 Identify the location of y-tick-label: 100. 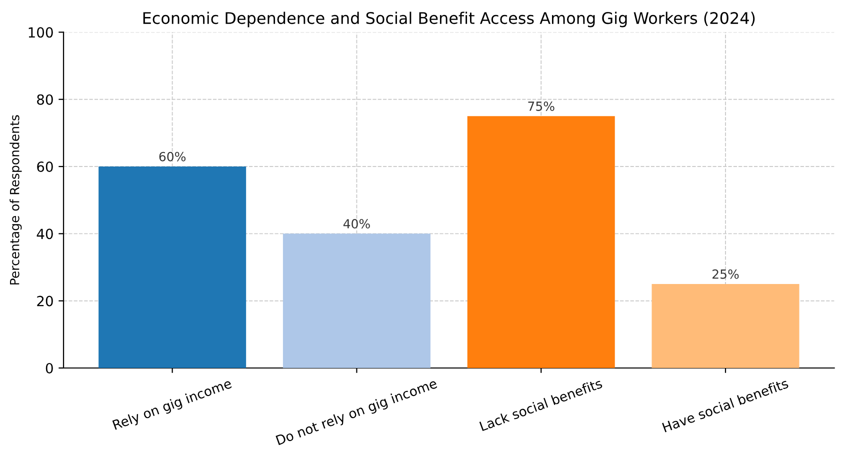
(40, 32).